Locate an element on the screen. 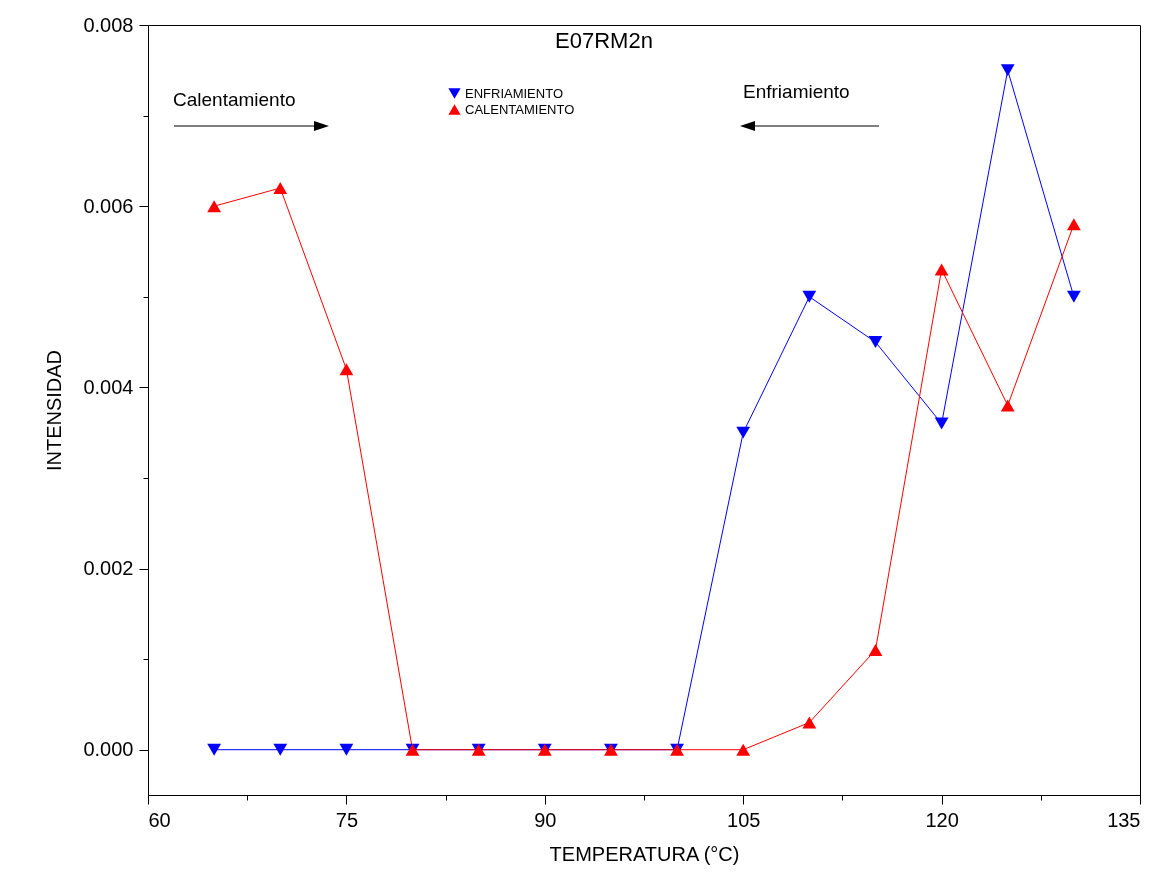  legend-label: CALENTAMIENTO is located at coordinates (520, 109).